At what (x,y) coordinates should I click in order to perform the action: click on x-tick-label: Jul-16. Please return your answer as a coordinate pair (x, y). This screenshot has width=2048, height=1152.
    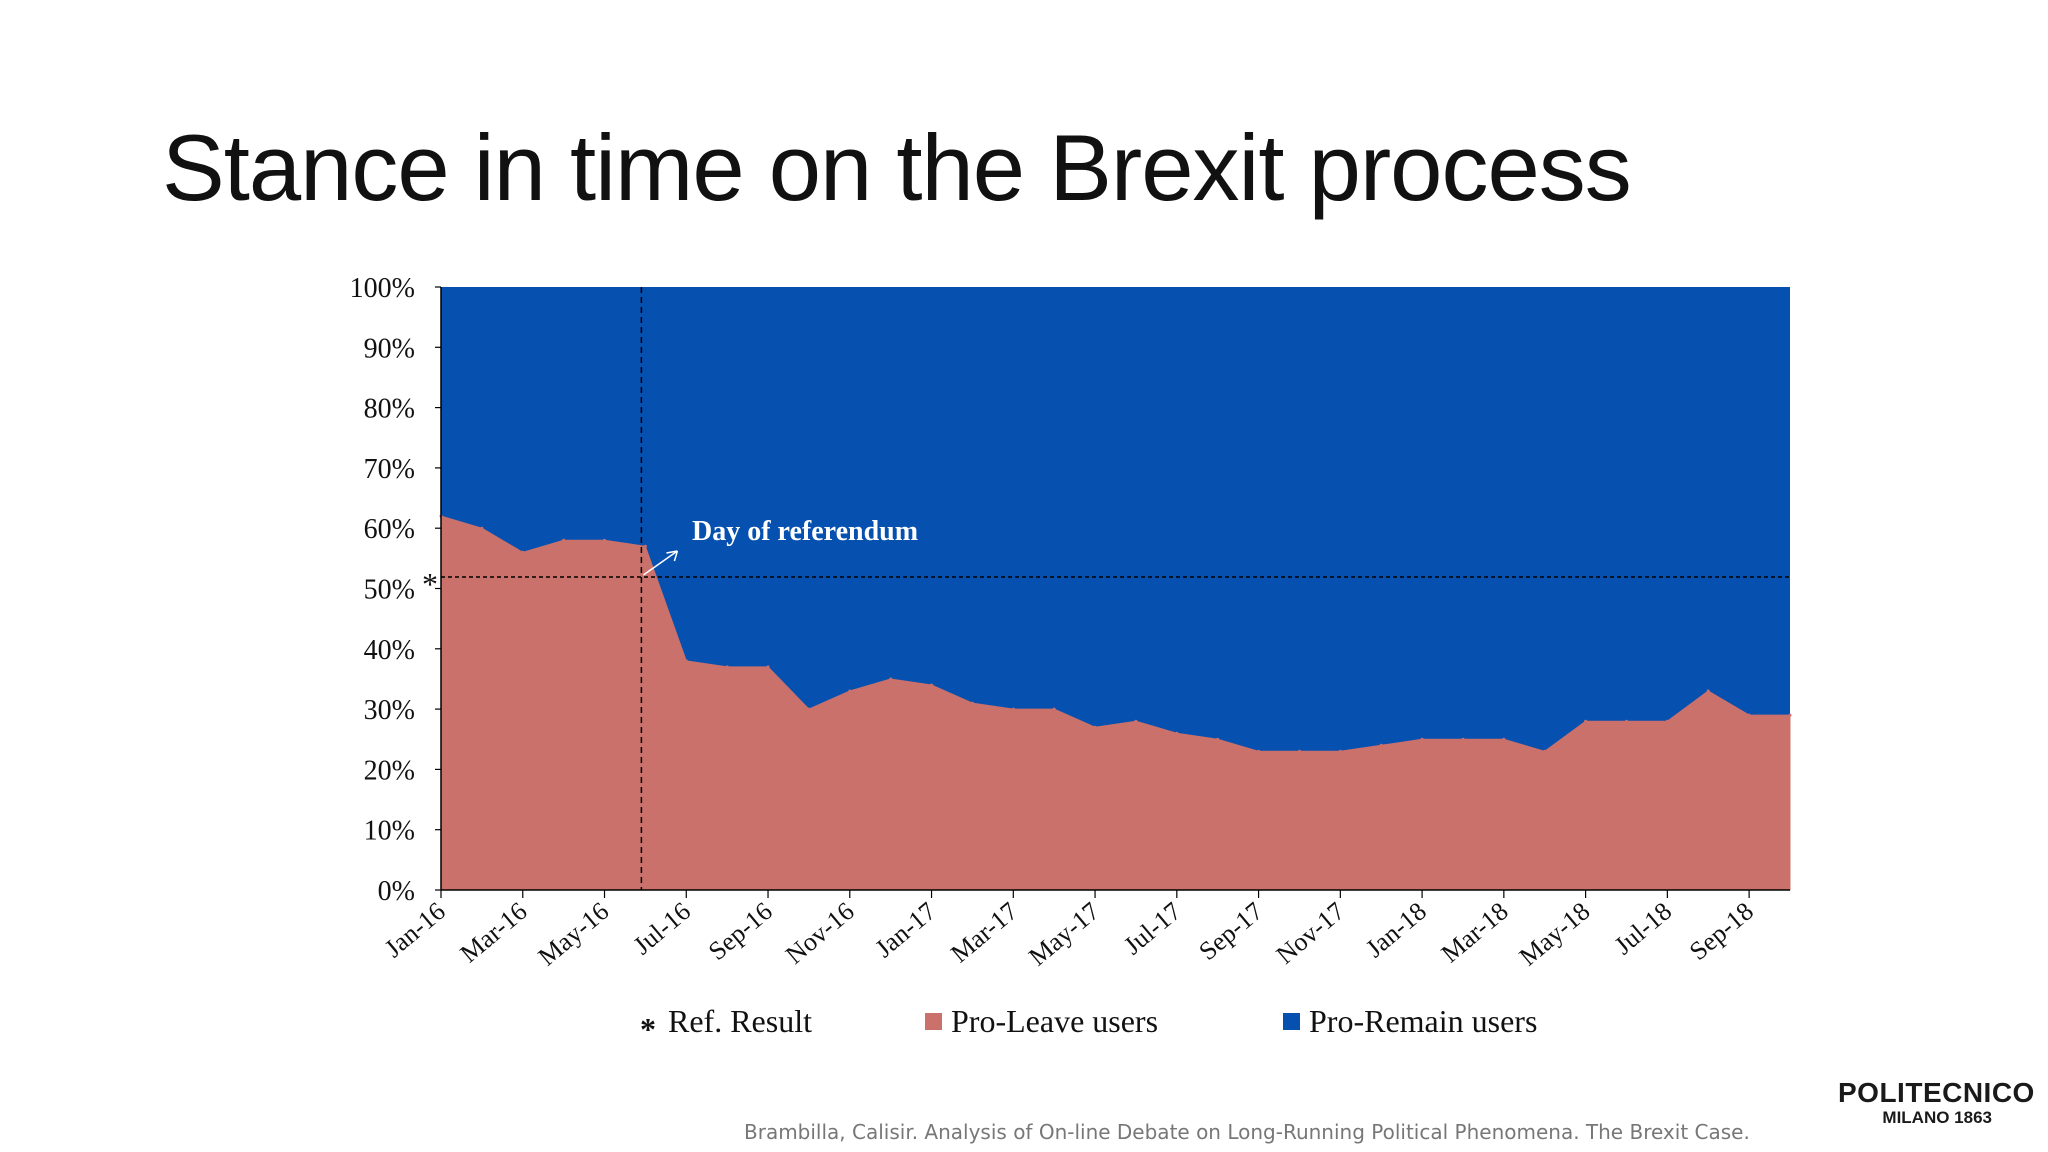
    Looking at the image, I should click on (662, 928).